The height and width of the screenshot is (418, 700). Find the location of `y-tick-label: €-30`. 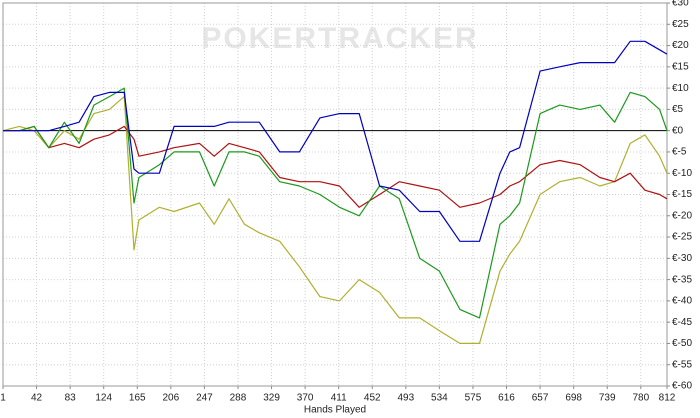

y-tick-label: €-30 is located at coordinates (682, 258).